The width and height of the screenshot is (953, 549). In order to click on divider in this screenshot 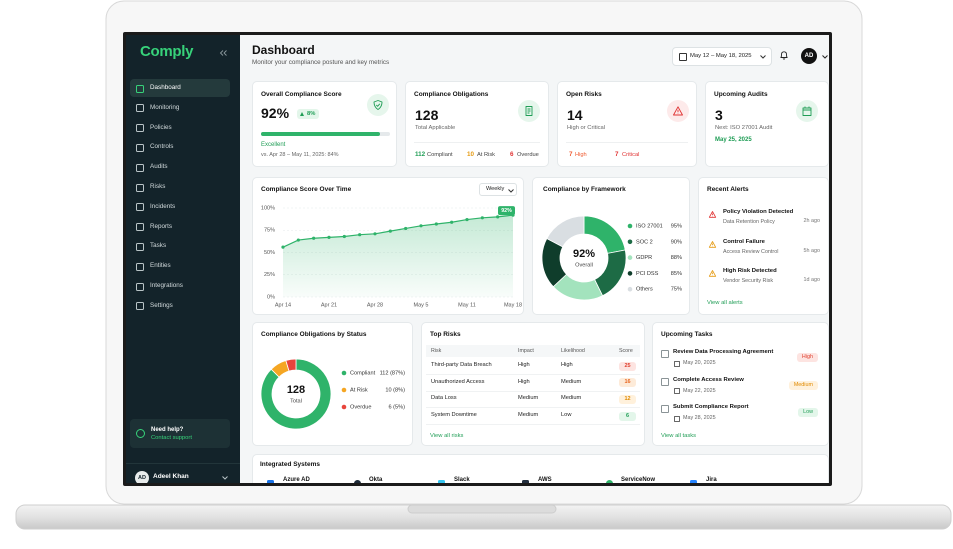, I will do `click(183, 463)`.